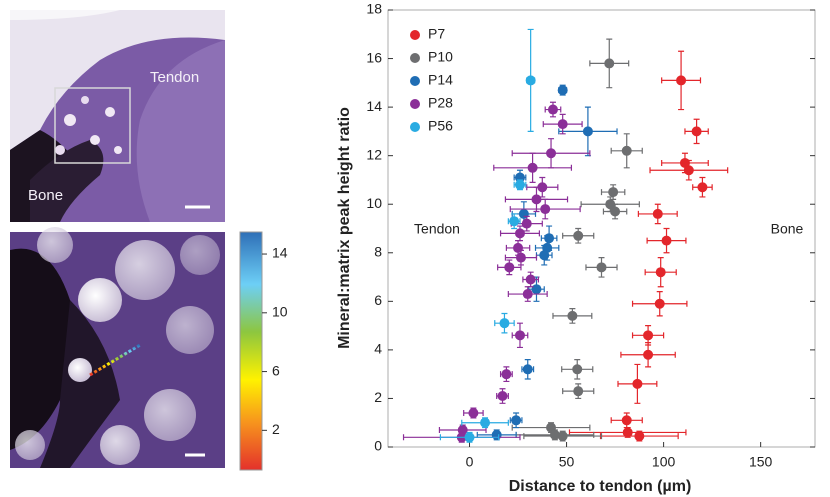 The width and height of the screenshot is (830, 497). What do you see at coordinates (378, 397) in the screenshot?
I see `y-tick-label: 2` at bounding box center [378, 397].